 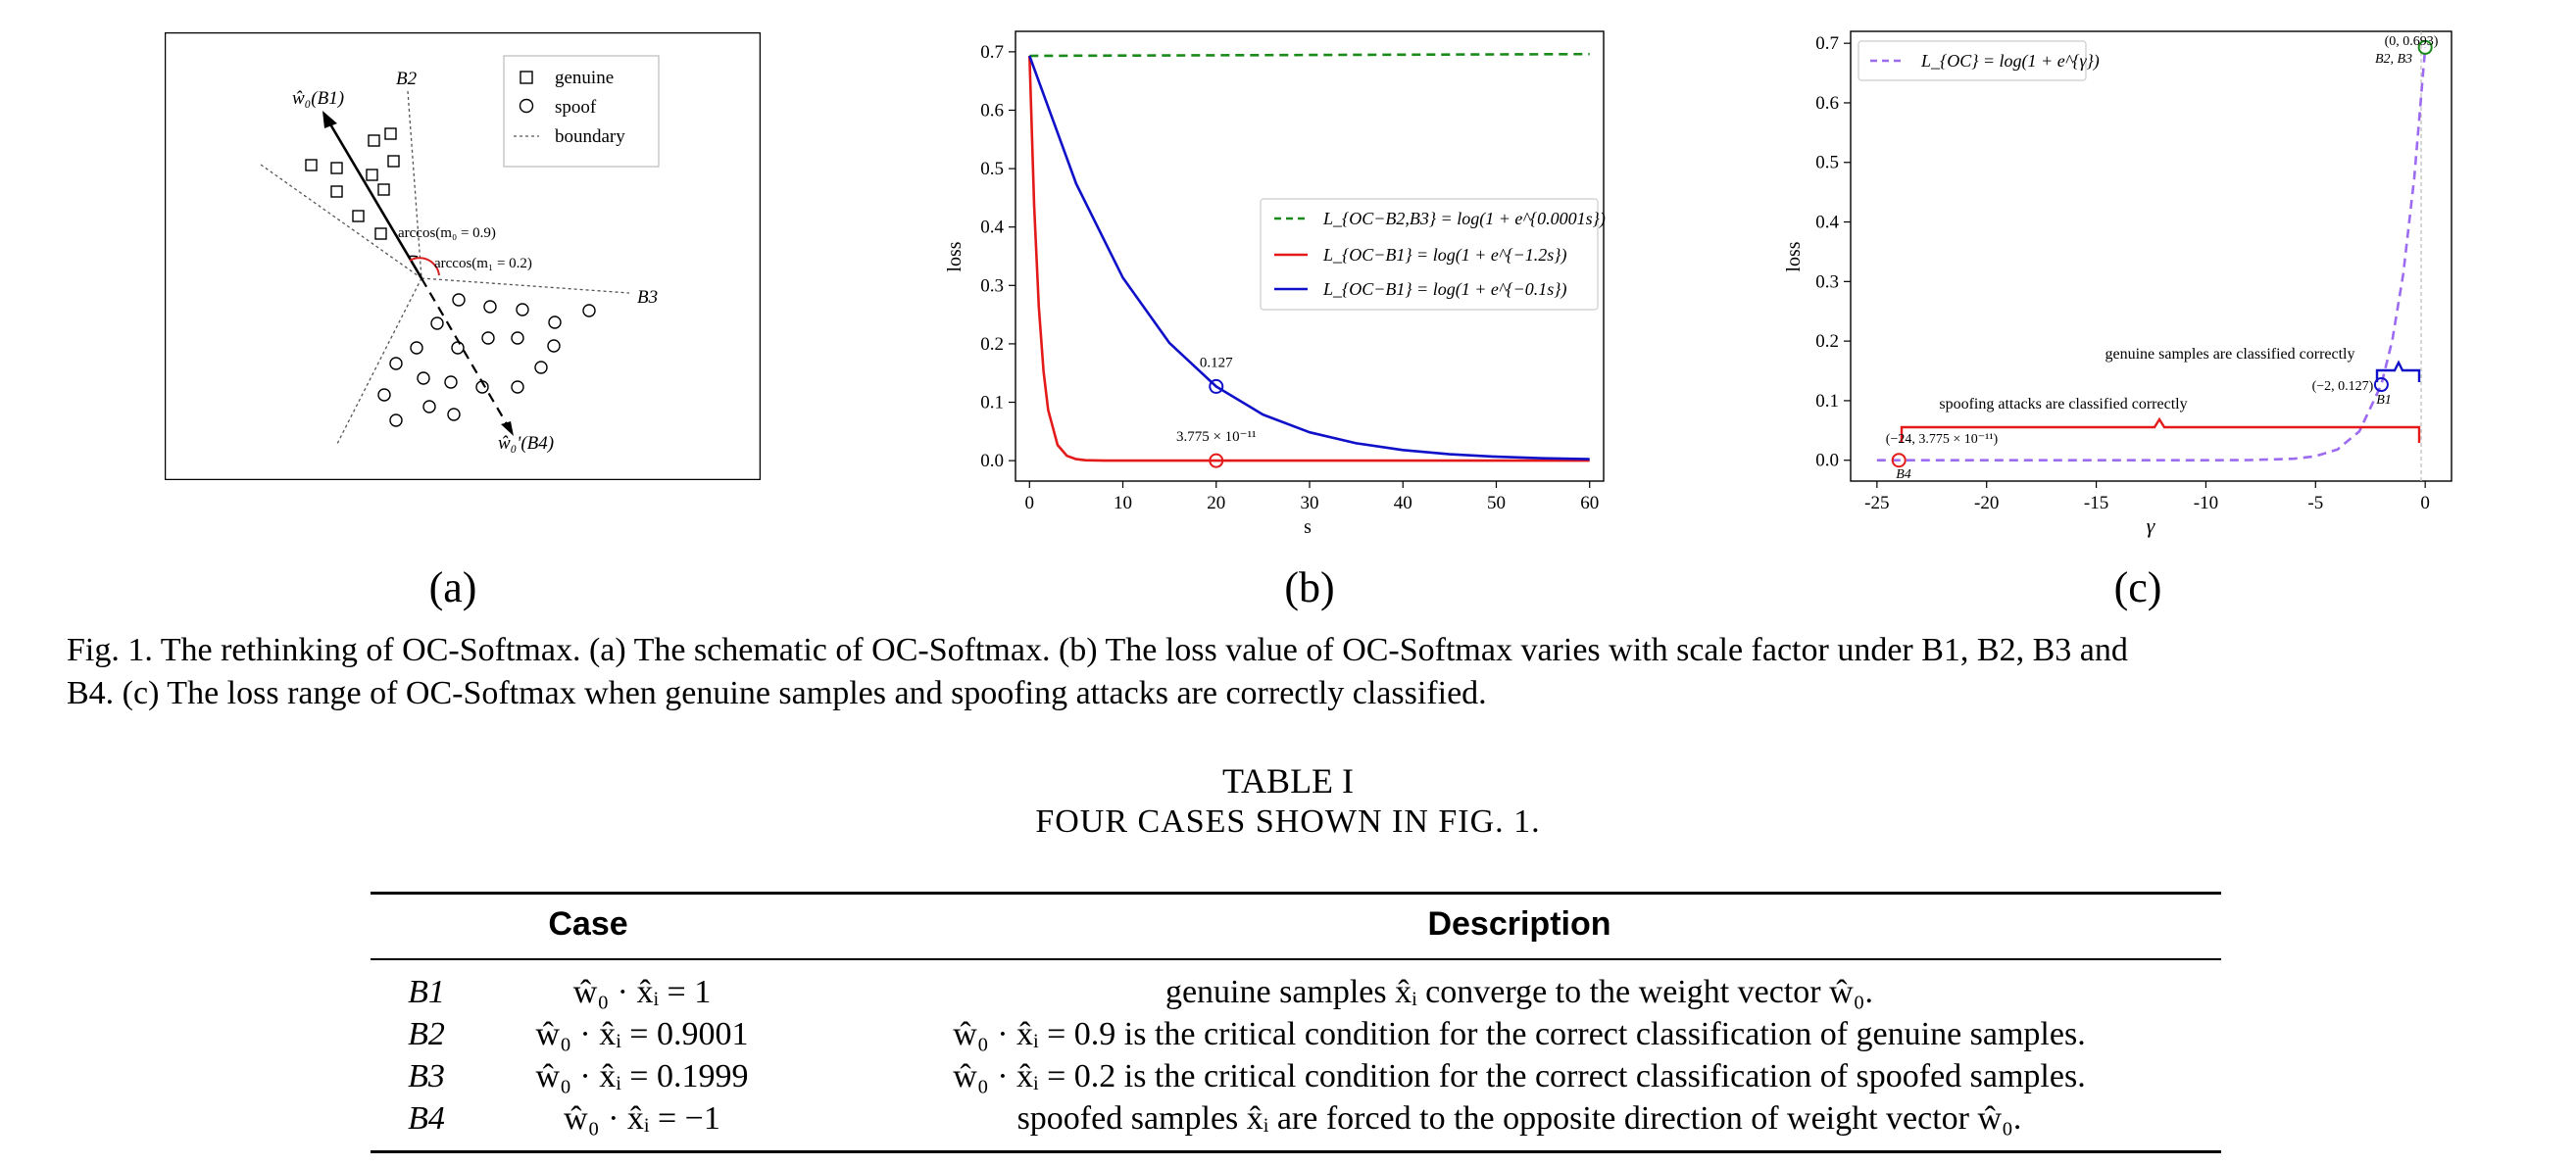 What do you see at coordinates (507, 428) in the screenshot?
I see `w0-b4-arrowhead` at bounding box center [507, 428].